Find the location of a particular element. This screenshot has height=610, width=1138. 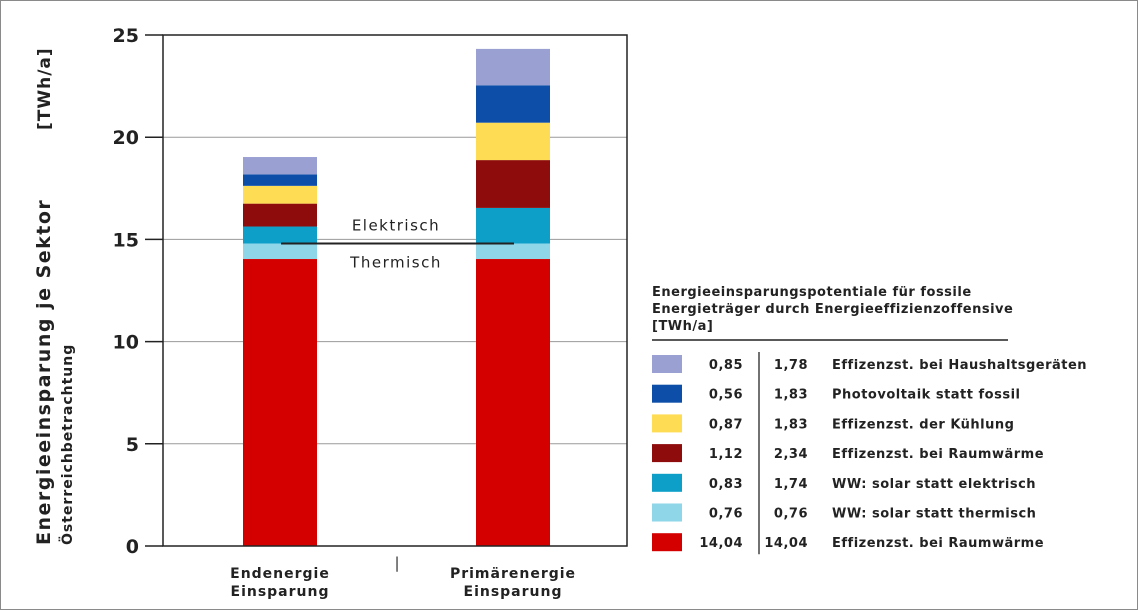

legend-label: WW: solar statt thermisch is located at coordinates (934, 514).